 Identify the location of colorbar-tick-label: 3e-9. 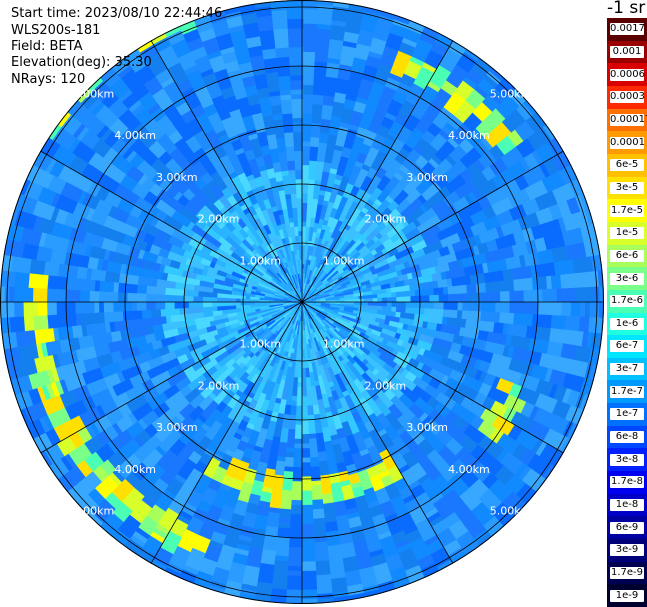
(627, 550).